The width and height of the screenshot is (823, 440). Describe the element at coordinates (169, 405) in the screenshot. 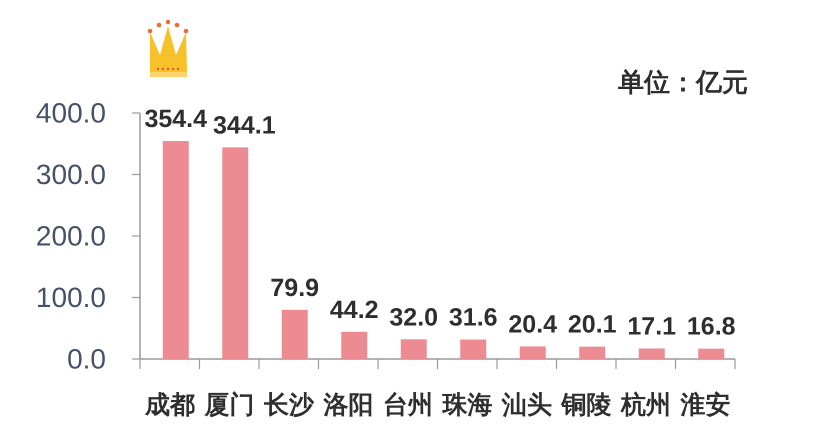

I see `x-tick-label: 成都` at that location.